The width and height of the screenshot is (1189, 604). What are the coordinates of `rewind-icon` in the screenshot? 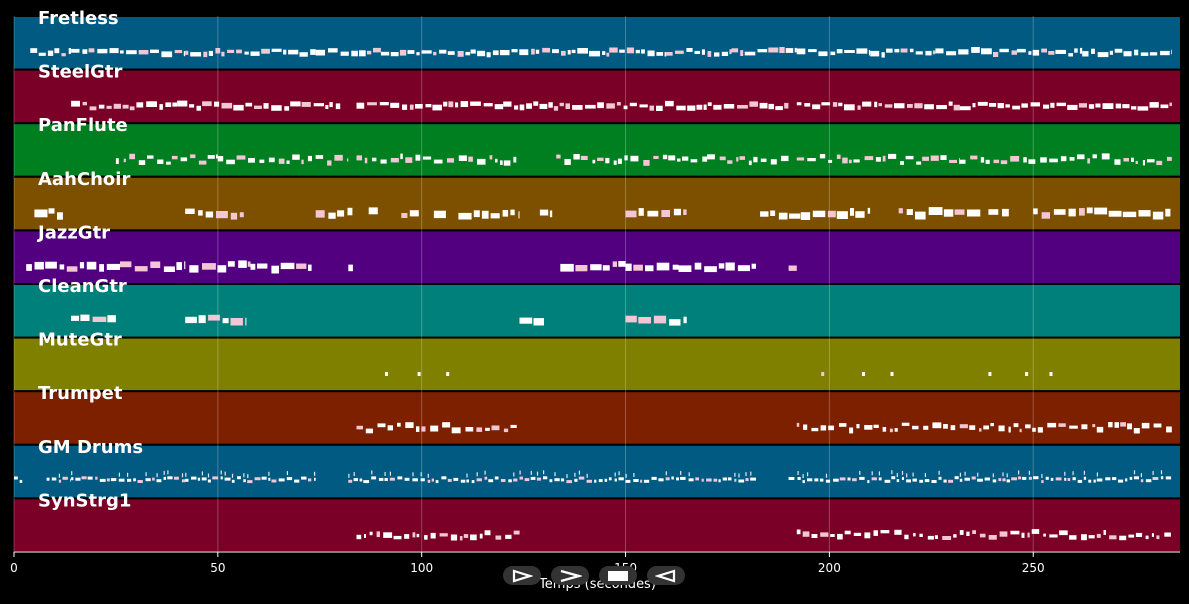 It's located at (665, 575).